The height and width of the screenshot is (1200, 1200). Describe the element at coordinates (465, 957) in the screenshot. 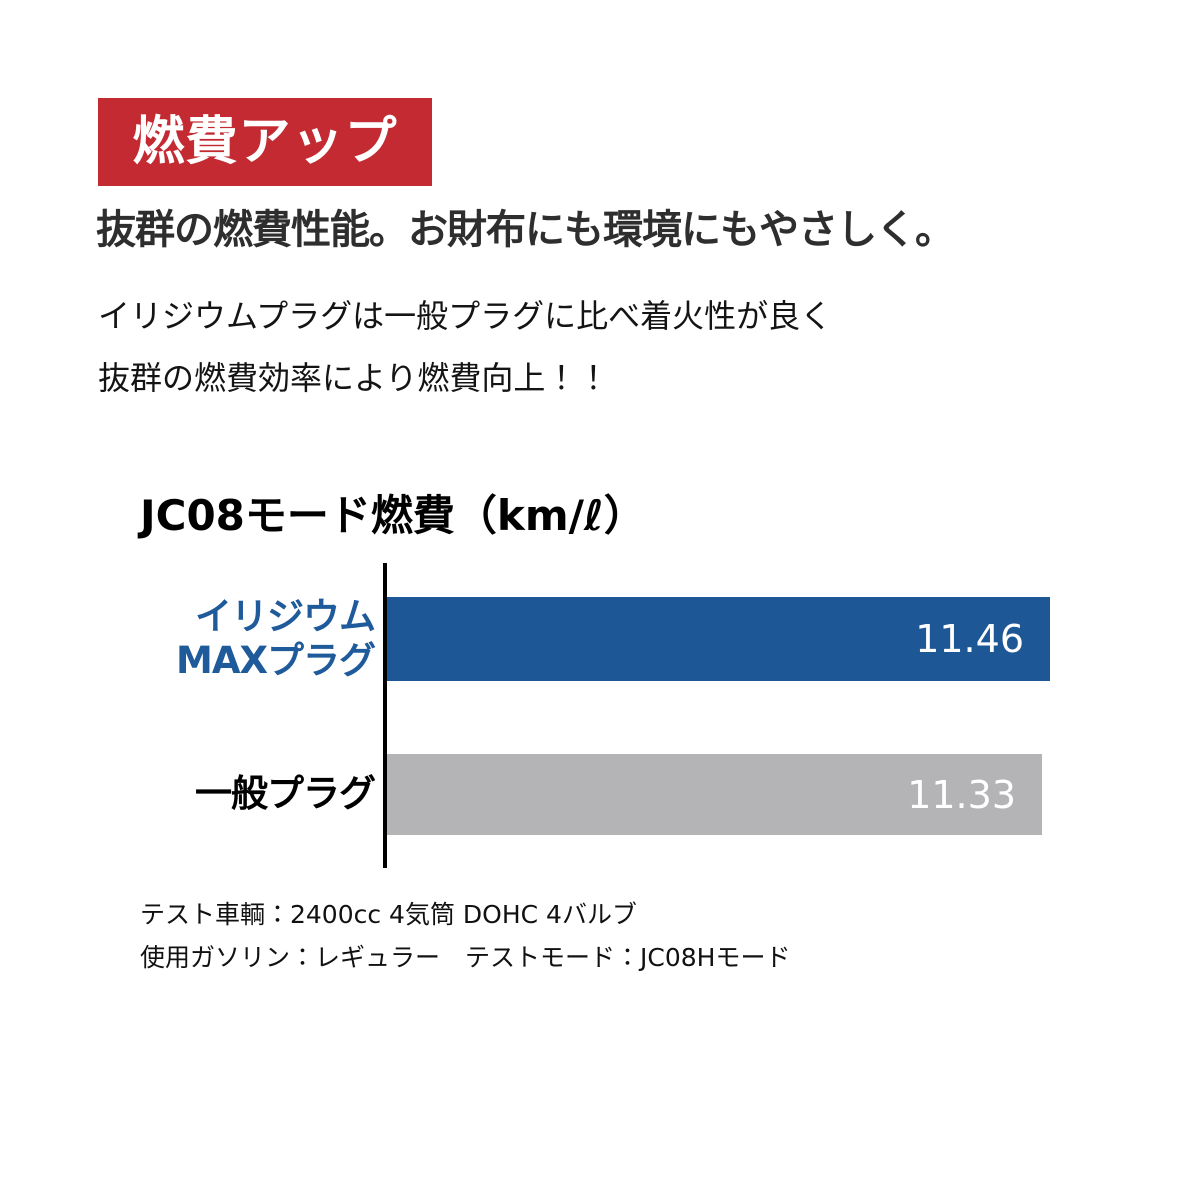

I see `footnote-line-2: 使用ガソリン：レギュラー テストモード：JC08Hモード` at that location.